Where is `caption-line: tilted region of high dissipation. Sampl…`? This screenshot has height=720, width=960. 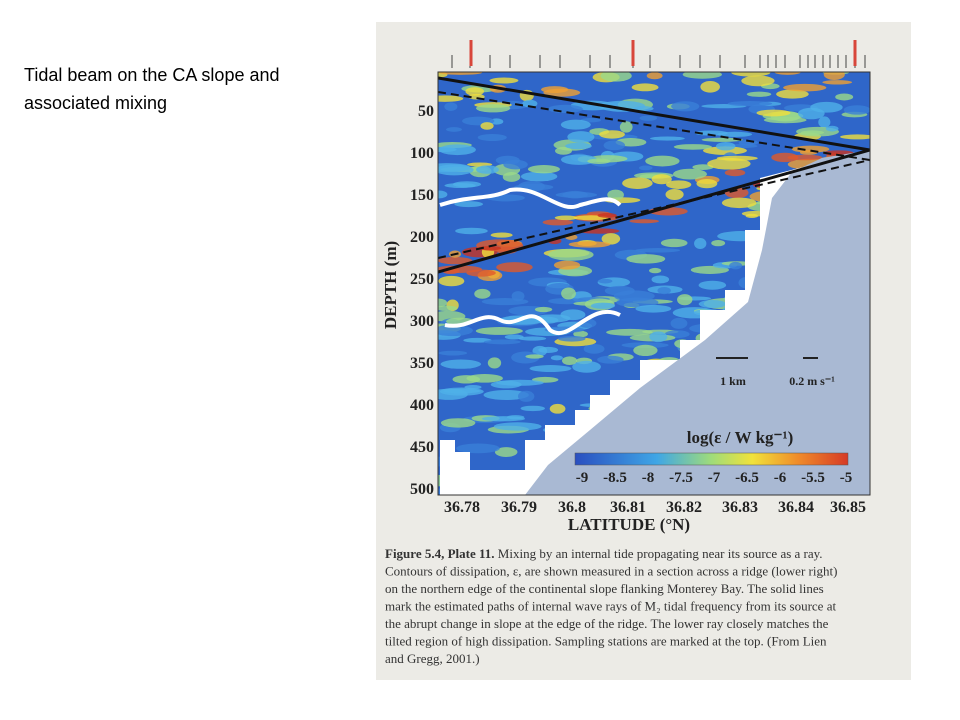 caption-line: tilted region of high dissipation. Sampl… is located at coordinates (606, 641).